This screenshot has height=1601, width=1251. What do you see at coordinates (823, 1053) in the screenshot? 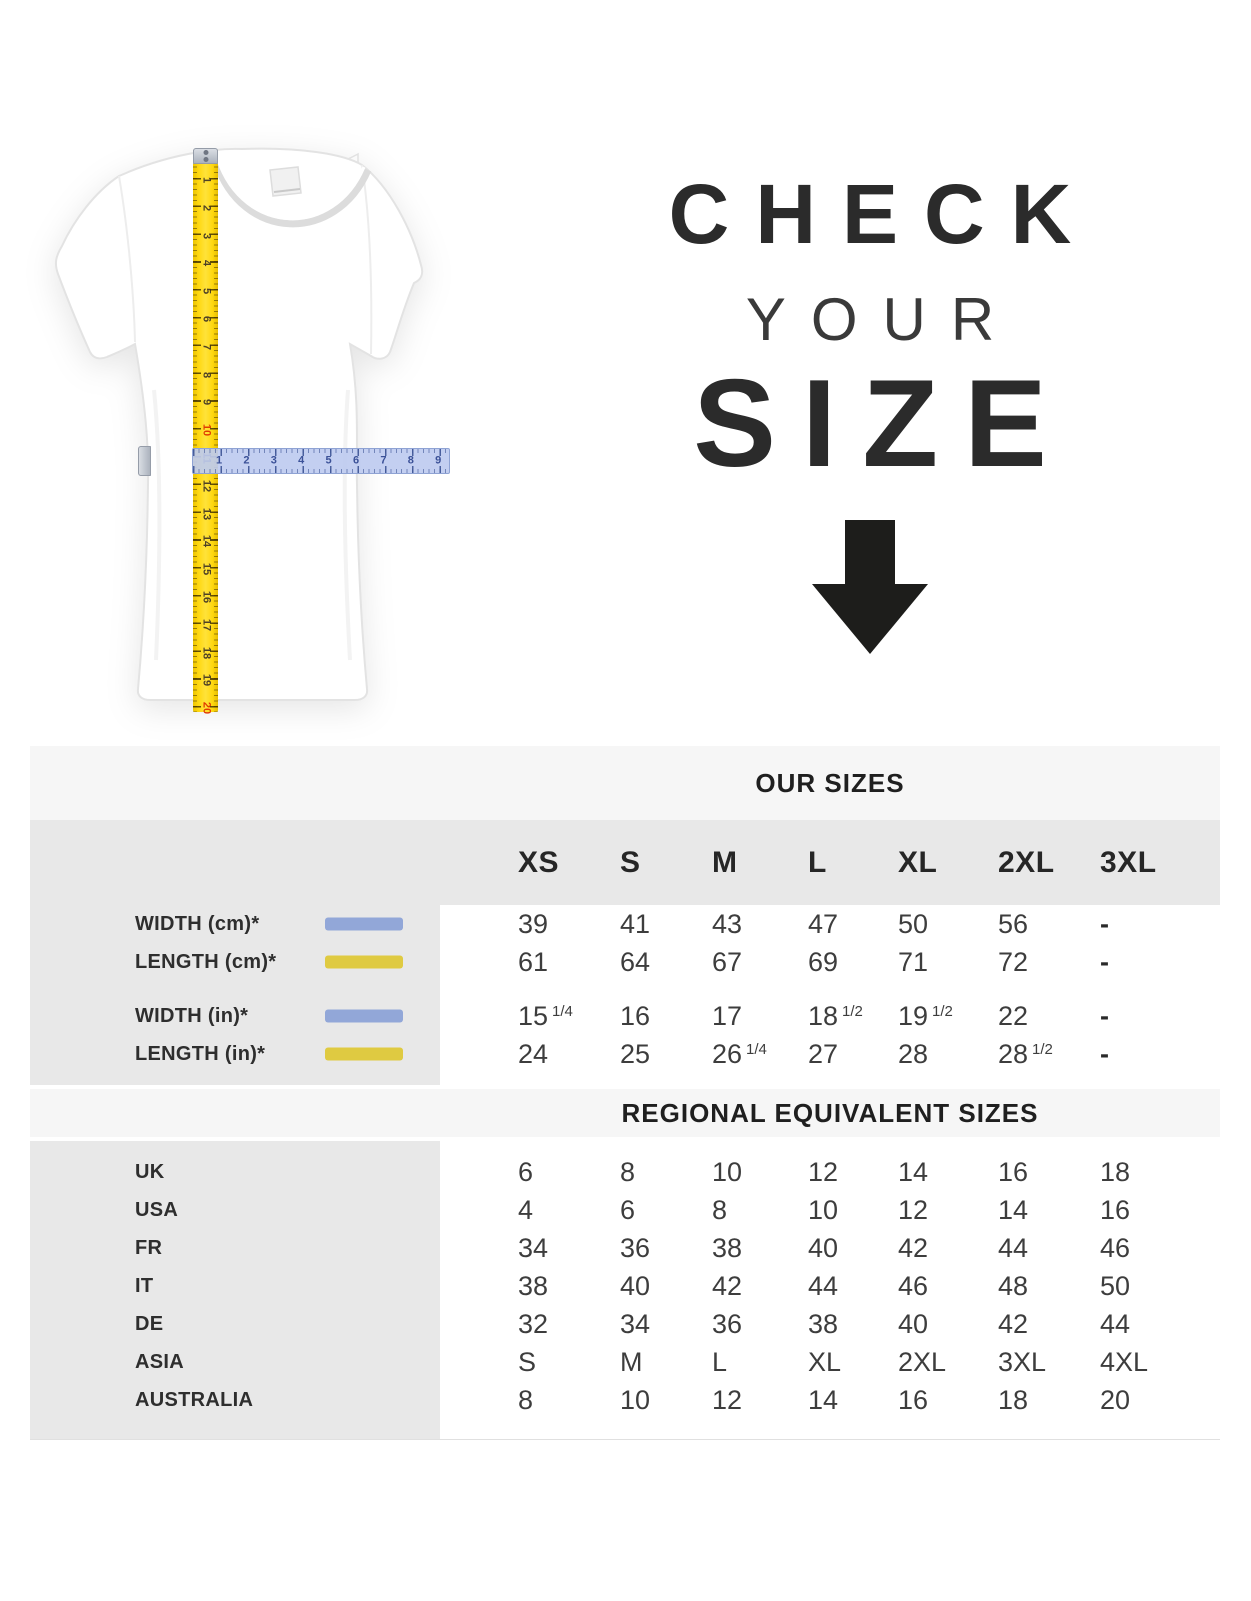
I see `size-value-cell: 27` at bounding box center [823, 1053].